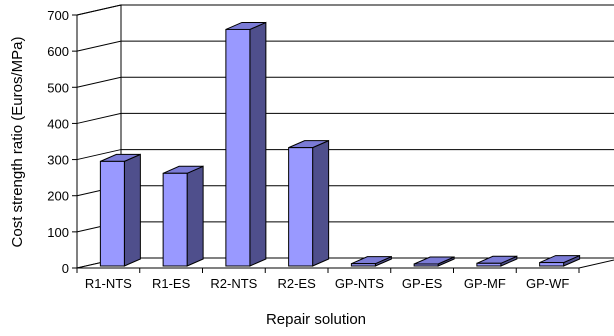 The image size is (614, 336). Describe the element at coordinates (560, 260) in the screenshot. I see `bar-GP-WF` at that location.